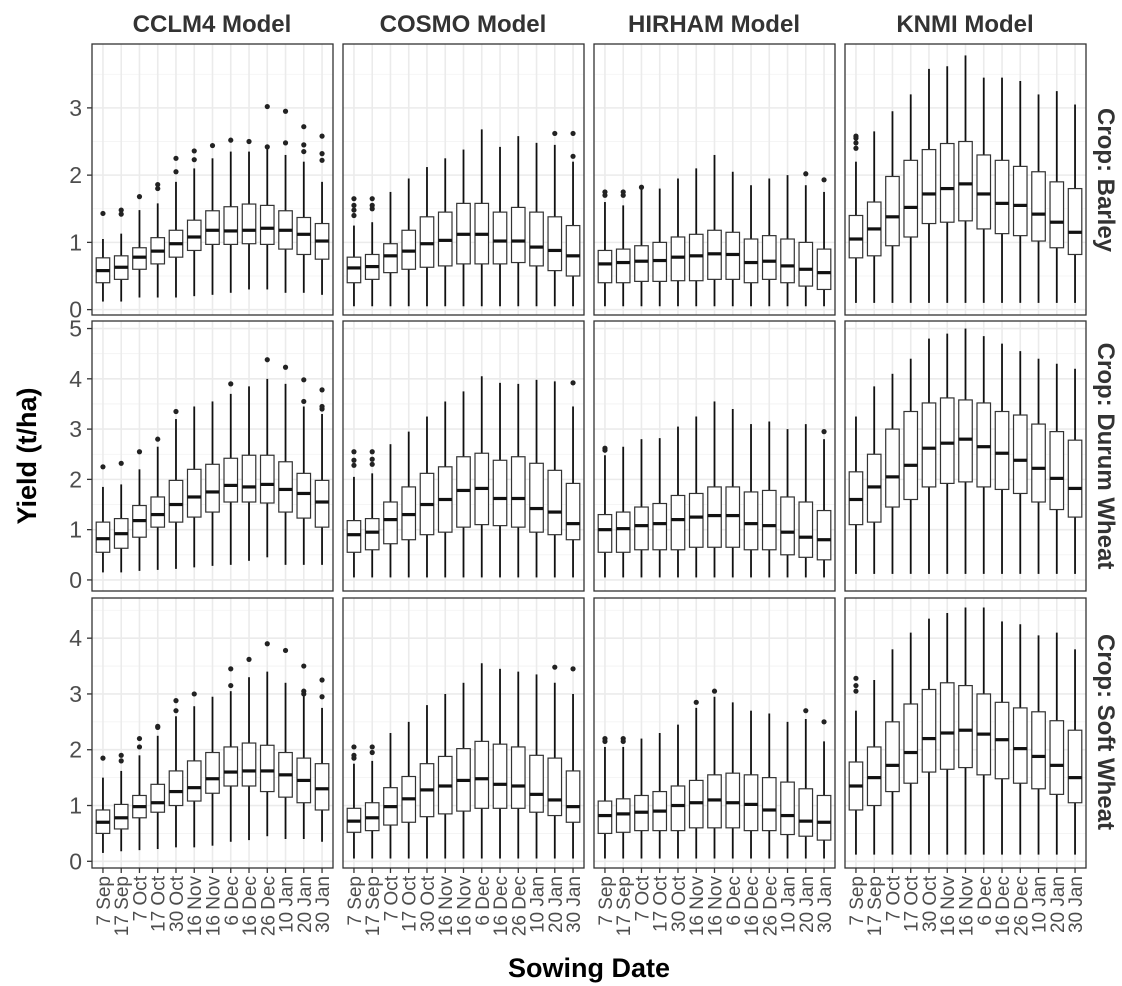  What do you see at coordinates (787, 241) in the screenshot?
I see `box-10-jan` at bounding box center [787, 241].